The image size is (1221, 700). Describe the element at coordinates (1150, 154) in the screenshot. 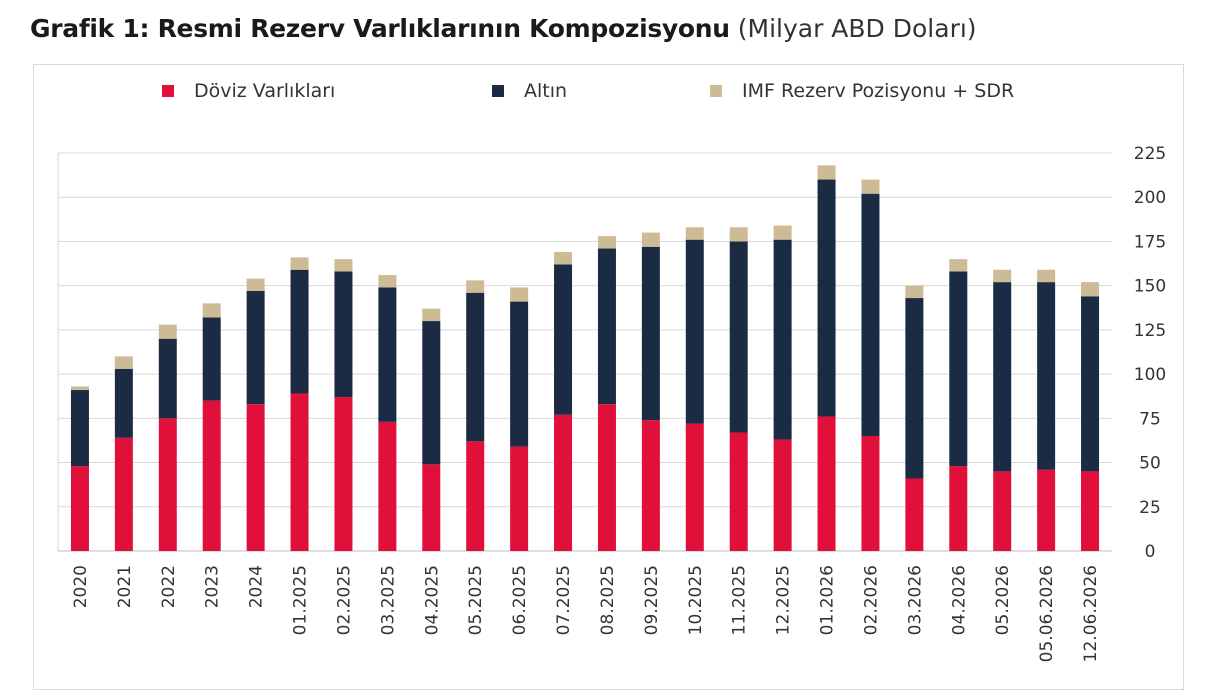

I see `y-tick-label: 225` at that location.